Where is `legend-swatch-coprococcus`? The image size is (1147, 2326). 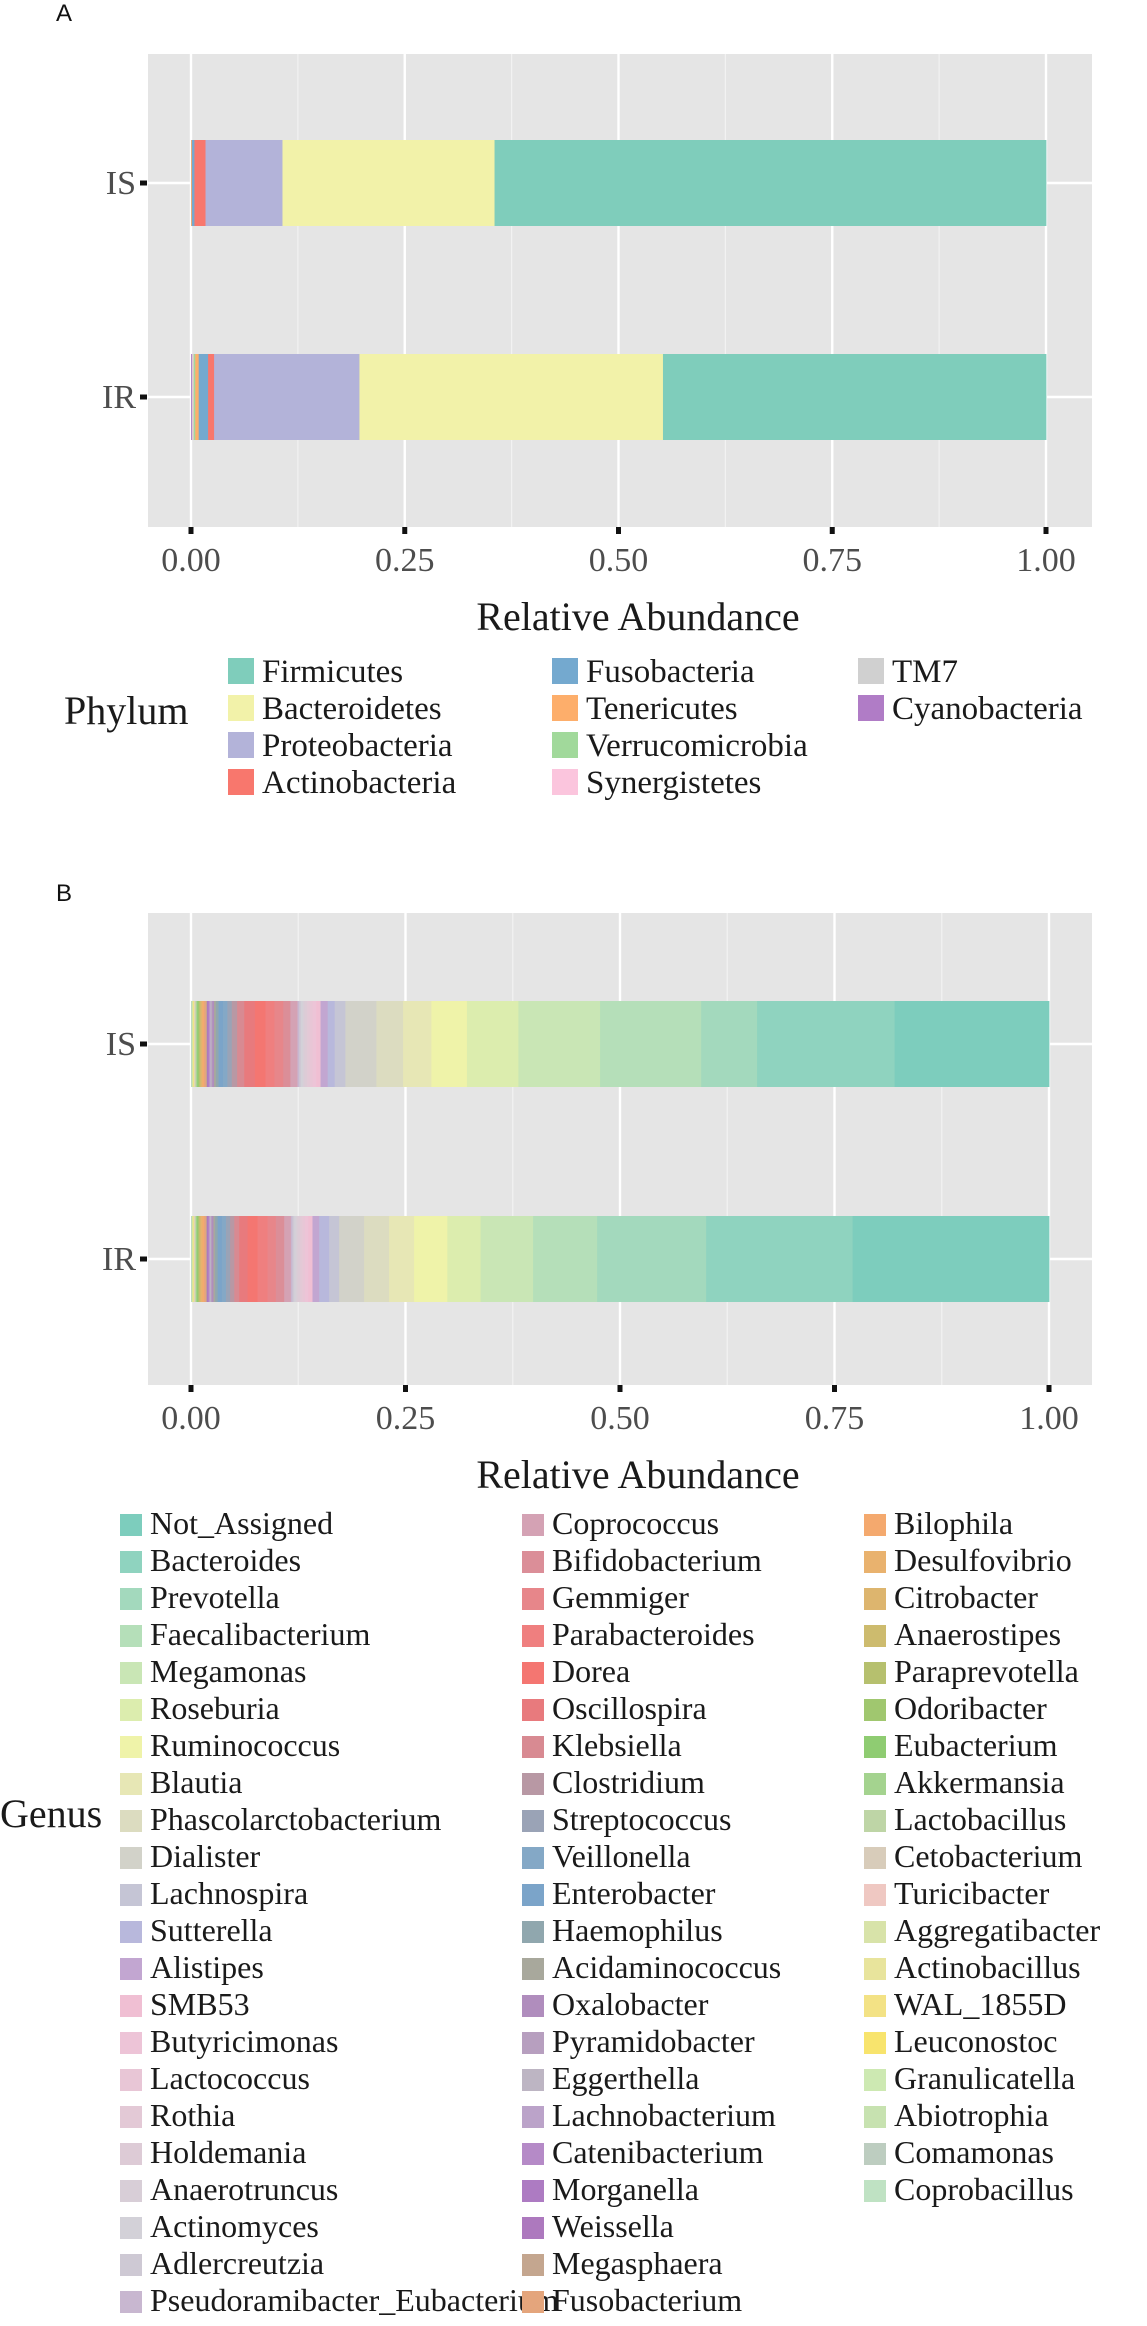
legend-swatch-coprococcus is located at coordinates (533, 1525).